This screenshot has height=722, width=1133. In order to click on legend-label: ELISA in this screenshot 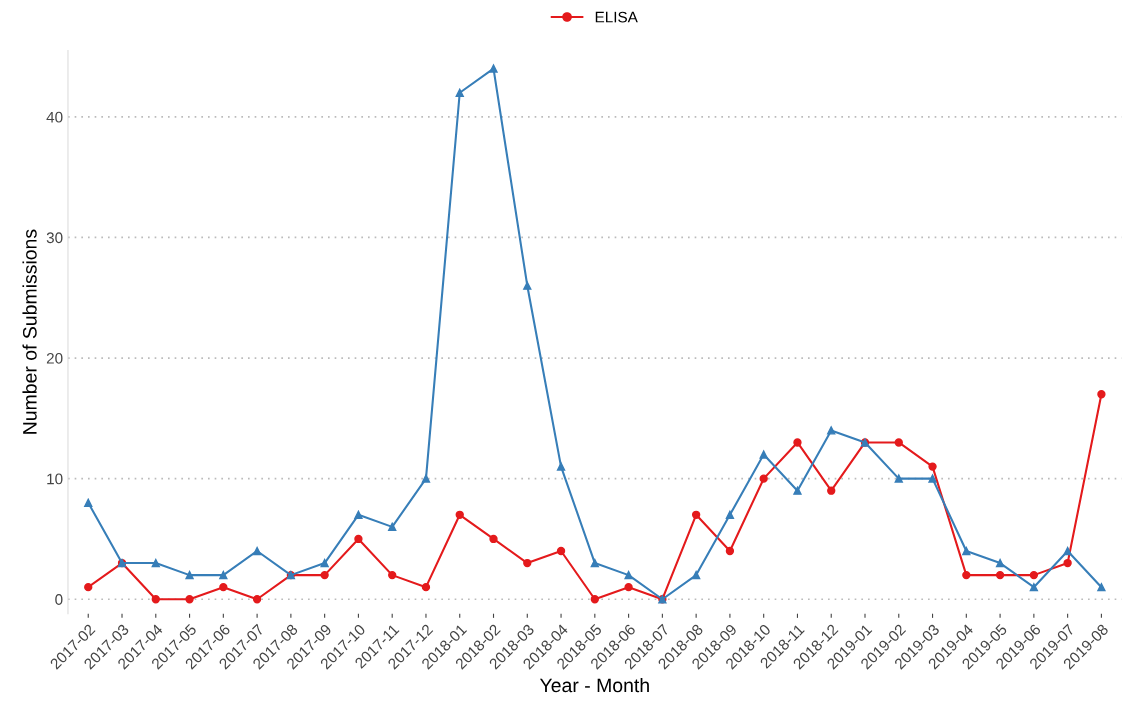, I will do `click(616, 17)`.